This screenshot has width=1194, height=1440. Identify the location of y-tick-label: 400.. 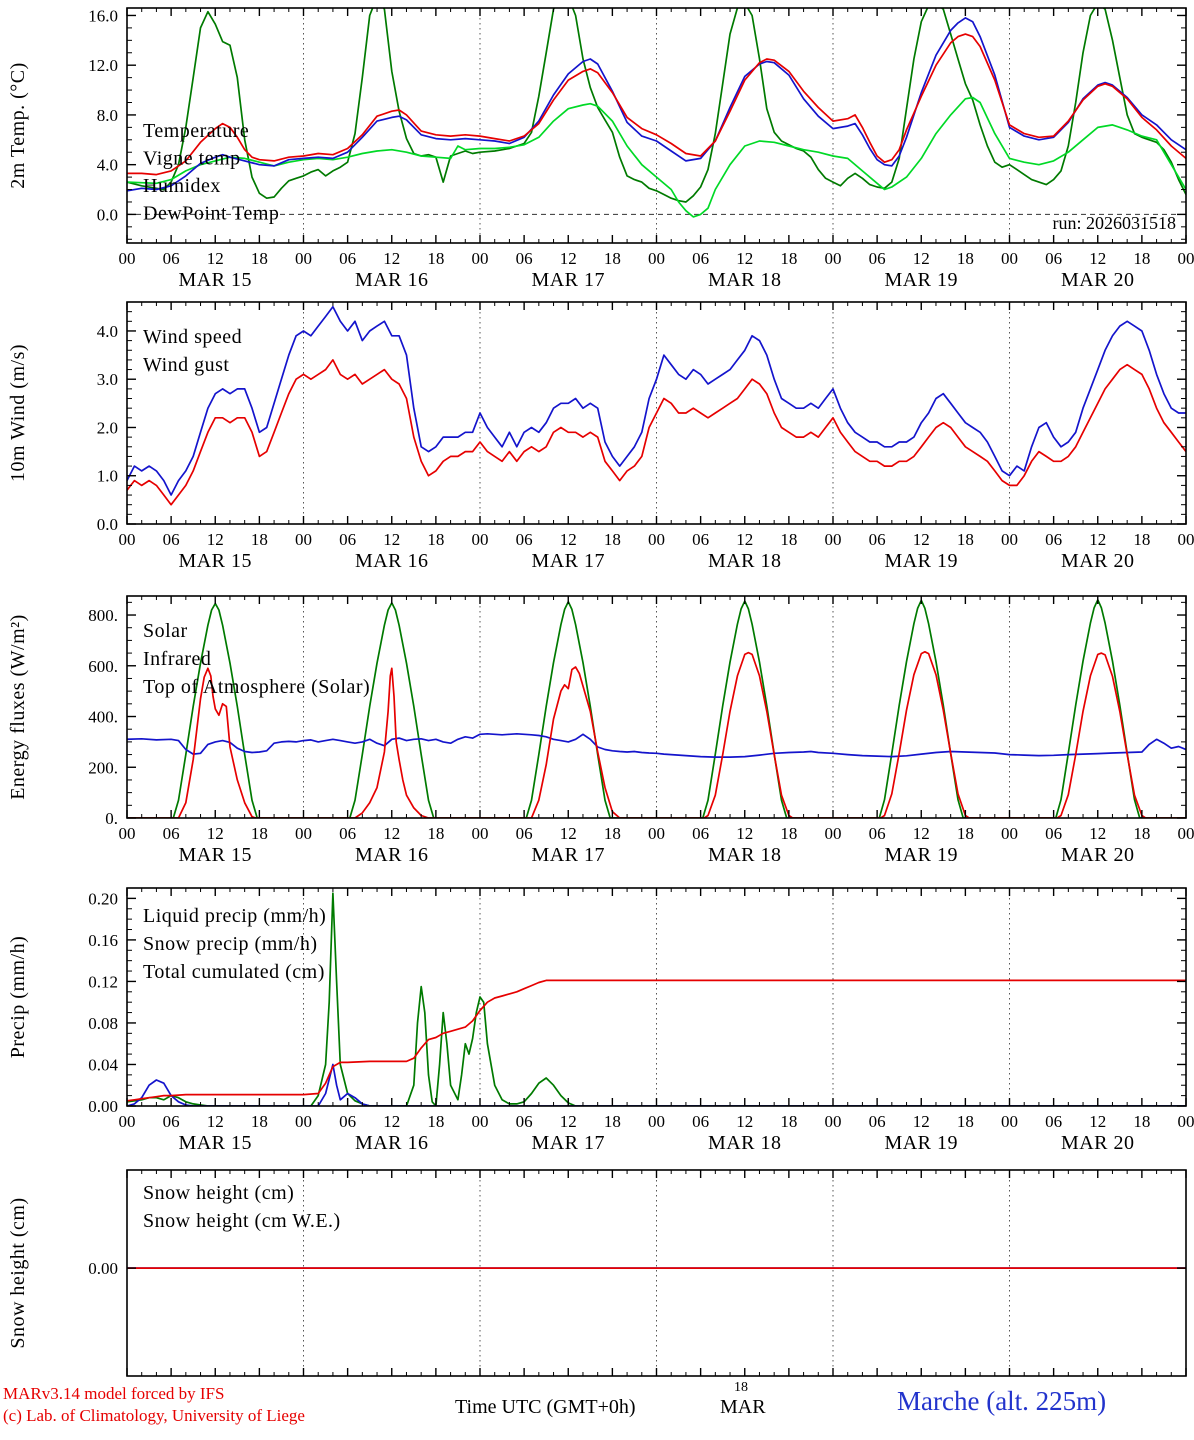
(103, 717).